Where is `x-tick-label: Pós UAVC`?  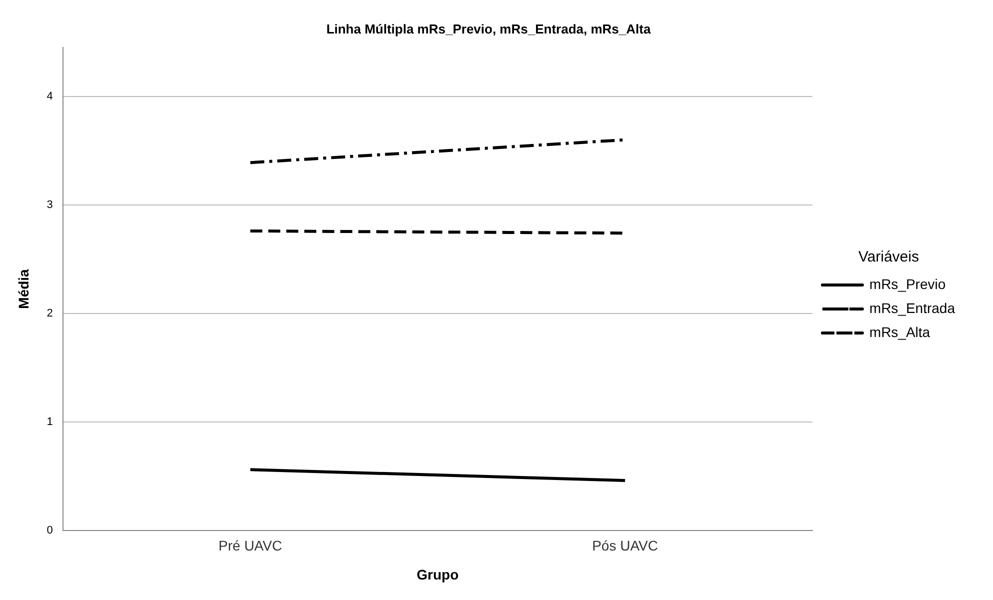 x-tick-label: Pós UAVC is located at coordinates (625, 546).